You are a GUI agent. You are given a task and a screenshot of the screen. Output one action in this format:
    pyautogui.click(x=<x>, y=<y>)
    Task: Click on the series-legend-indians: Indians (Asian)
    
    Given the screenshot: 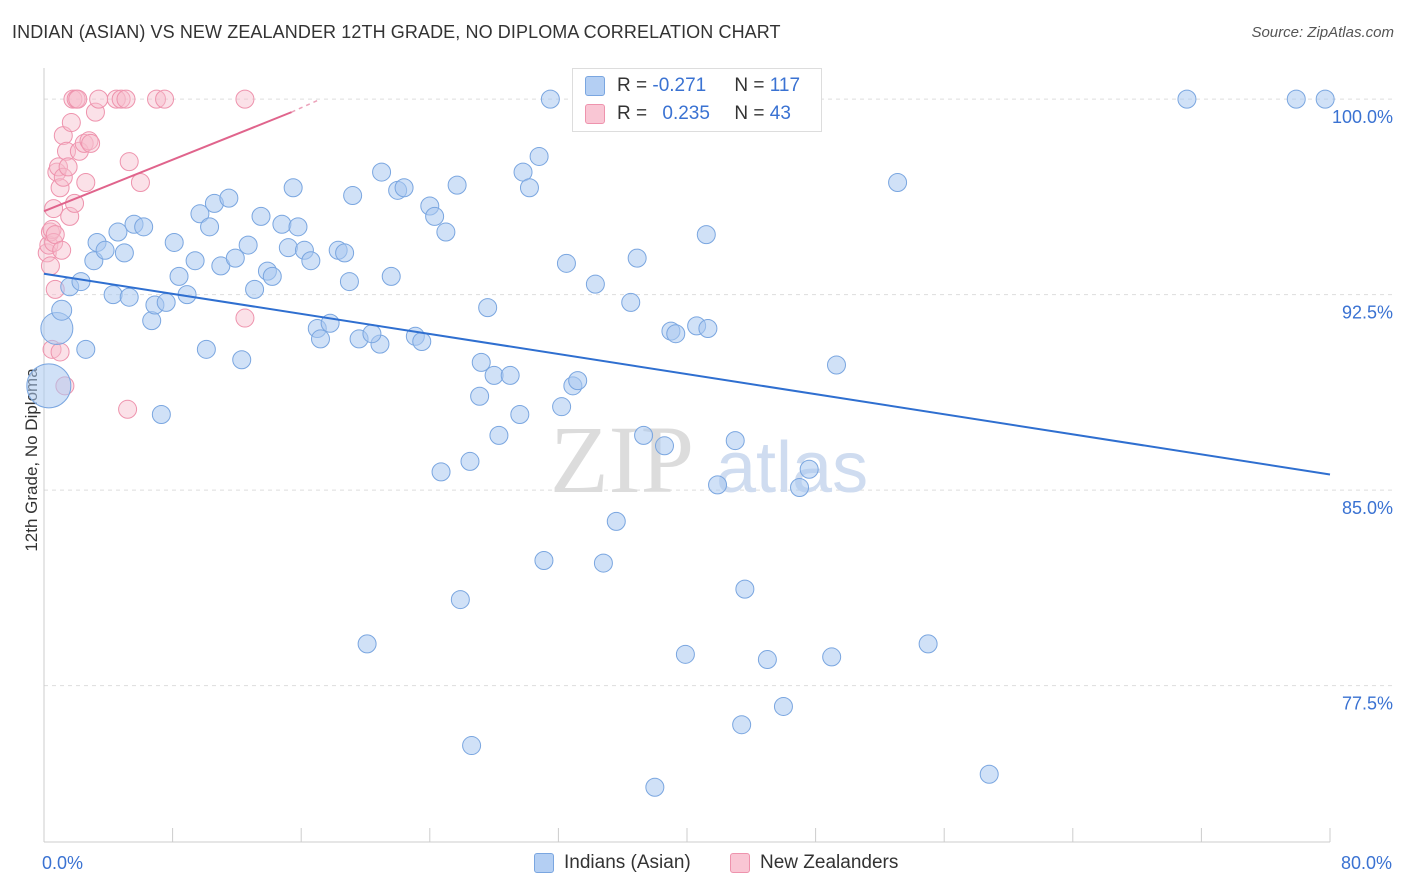 What is the action you would take?
    pyautogui.click(x=612, y=863)
    